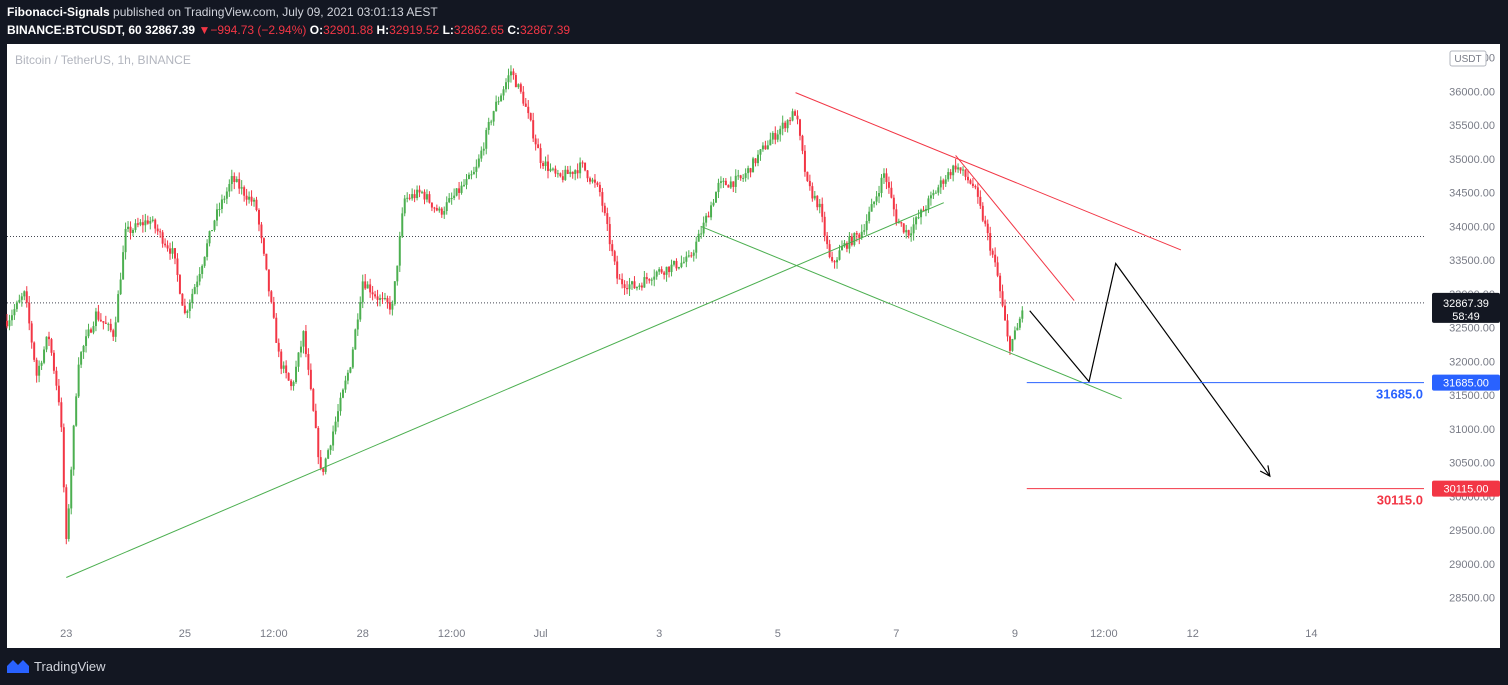 This screenshot has width=1508, height=685. What do you see at coordinates (1466, 307) in the screenshot?
I see `last-price-badge` at bounding box center [1466, 307].